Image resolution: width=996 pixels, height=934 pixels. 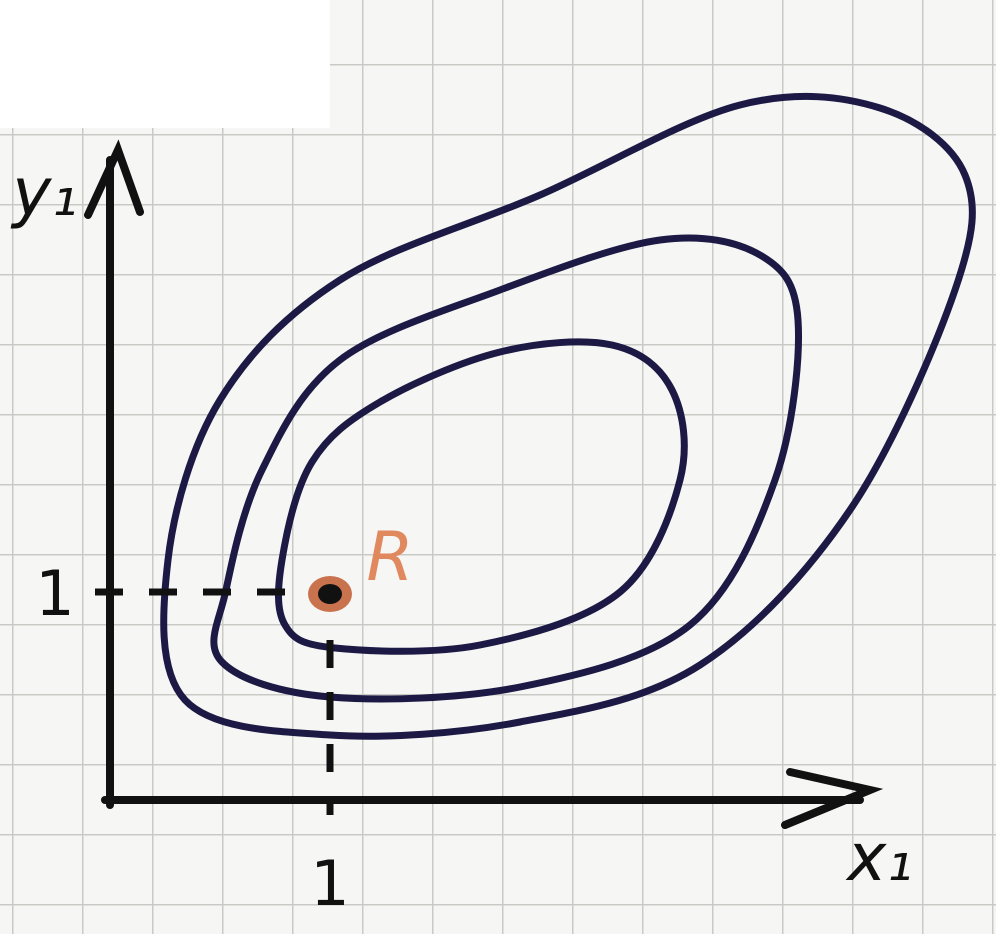 What do you see at coordinates (879, 857) in the screenshot?
I see `x-axis-label: x₁` at bounding box center [879, 857].